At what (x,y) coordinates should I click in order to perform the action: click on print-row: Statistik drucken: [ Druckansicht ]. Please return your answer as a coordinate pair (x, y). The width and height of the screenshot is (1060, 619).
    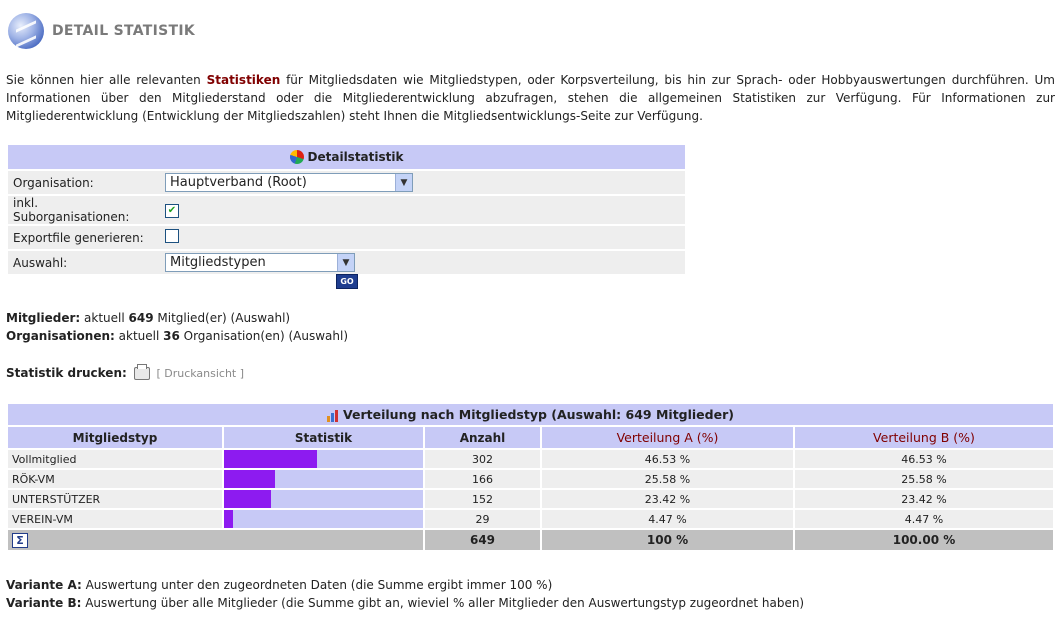
    Looking at the image, I should click on (125, 372).